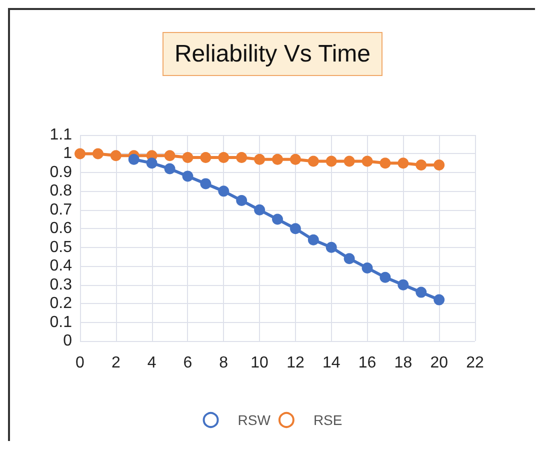  Describe the element at coordinates (61, 303) in the screenshot. I see `y-tick-label: 0.2` at that location.